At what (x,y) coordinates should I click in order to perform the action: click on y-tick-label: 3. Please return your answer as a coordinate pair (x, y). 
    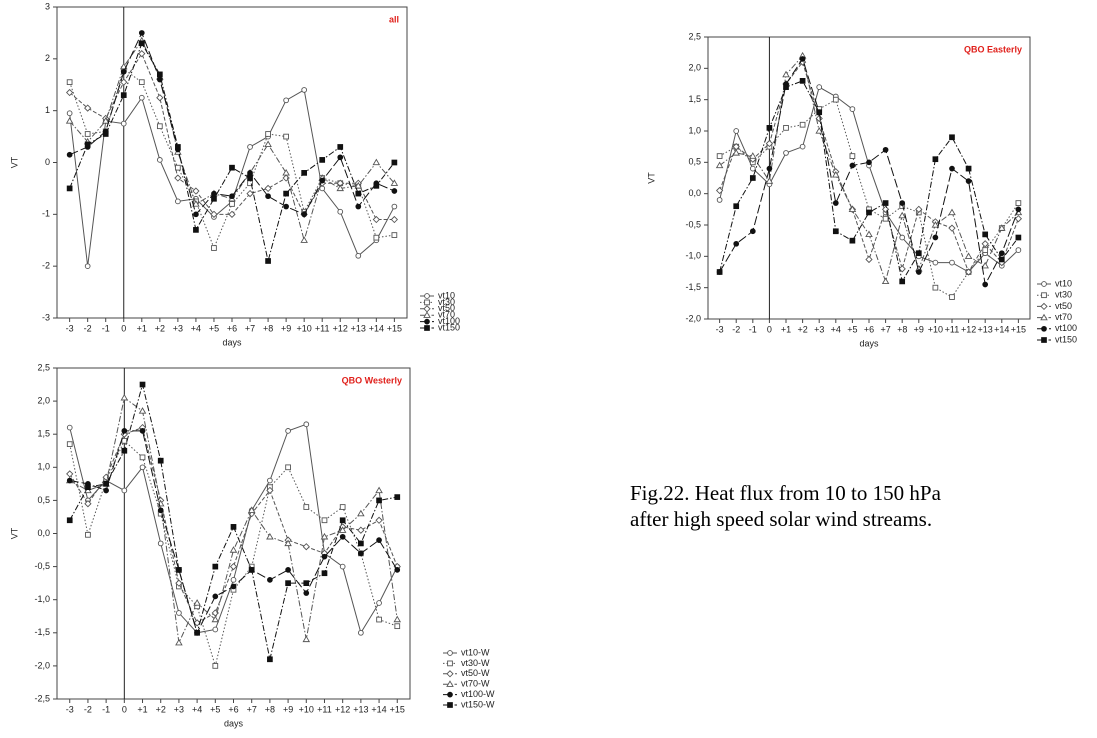
    Looking at the image, I should click on (47, 6).